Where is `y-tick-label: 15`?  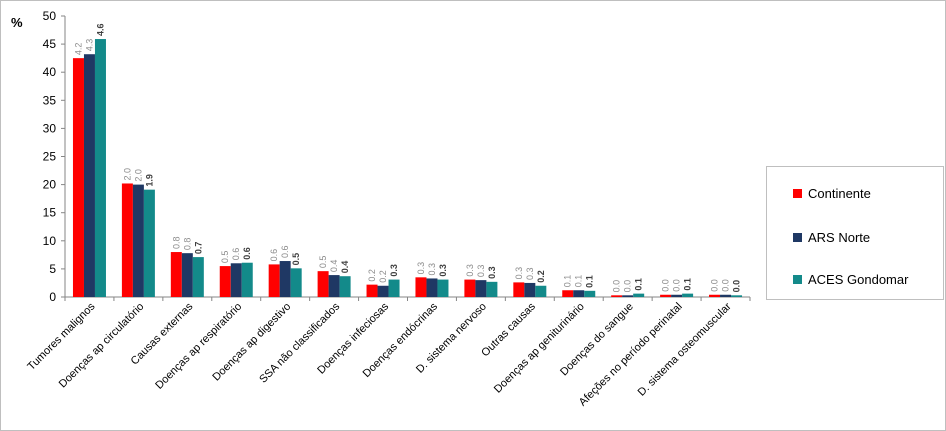 y-tick-label: 15 is located at coordinates (50, 213).